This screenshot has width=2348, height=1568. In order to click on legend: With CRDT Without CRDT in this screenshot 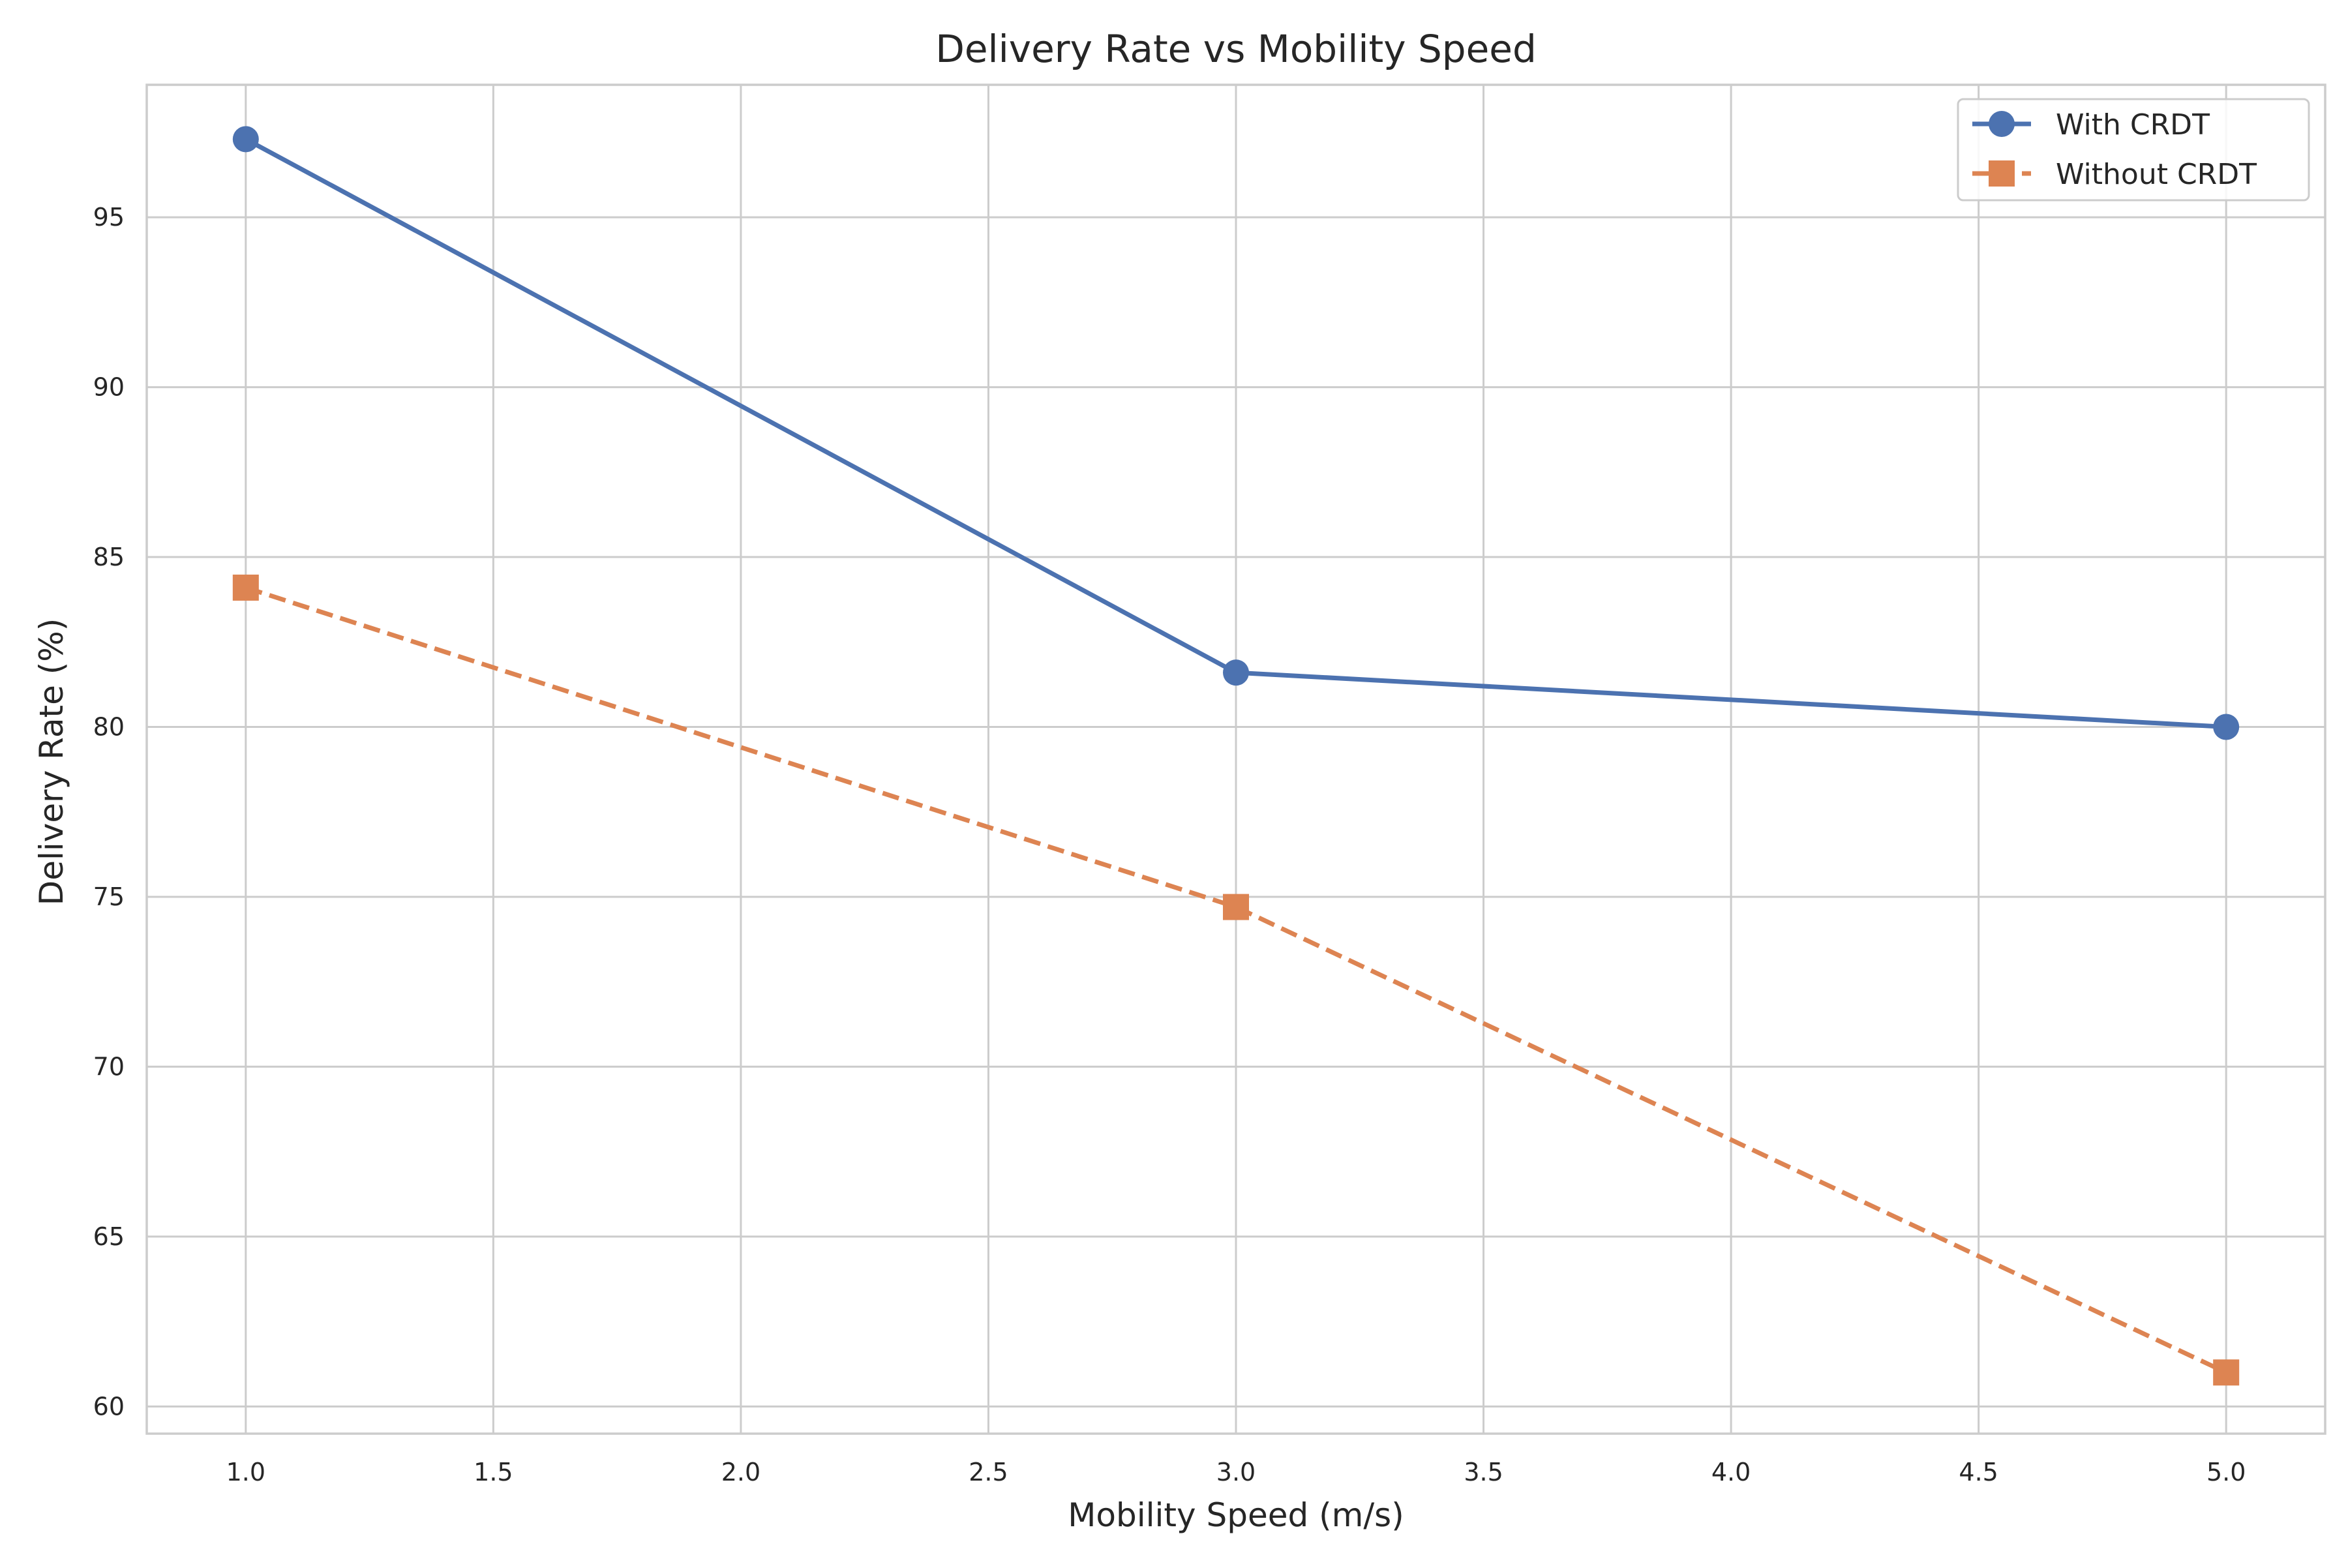, I will do `click(2133, 150)`.